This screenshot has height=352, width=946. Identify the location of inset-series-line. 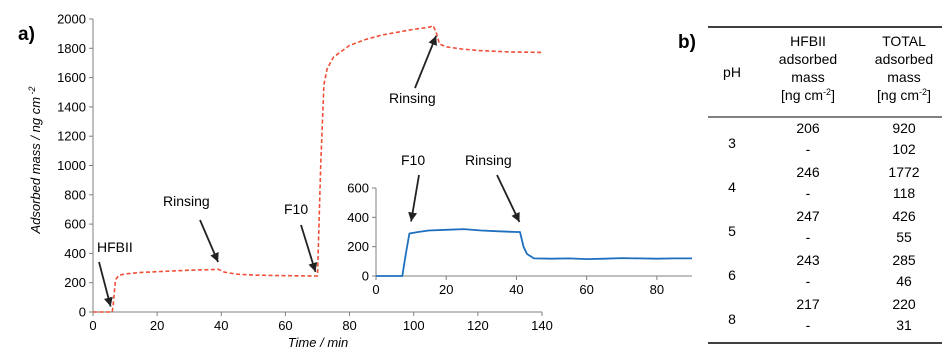
(534, 252).